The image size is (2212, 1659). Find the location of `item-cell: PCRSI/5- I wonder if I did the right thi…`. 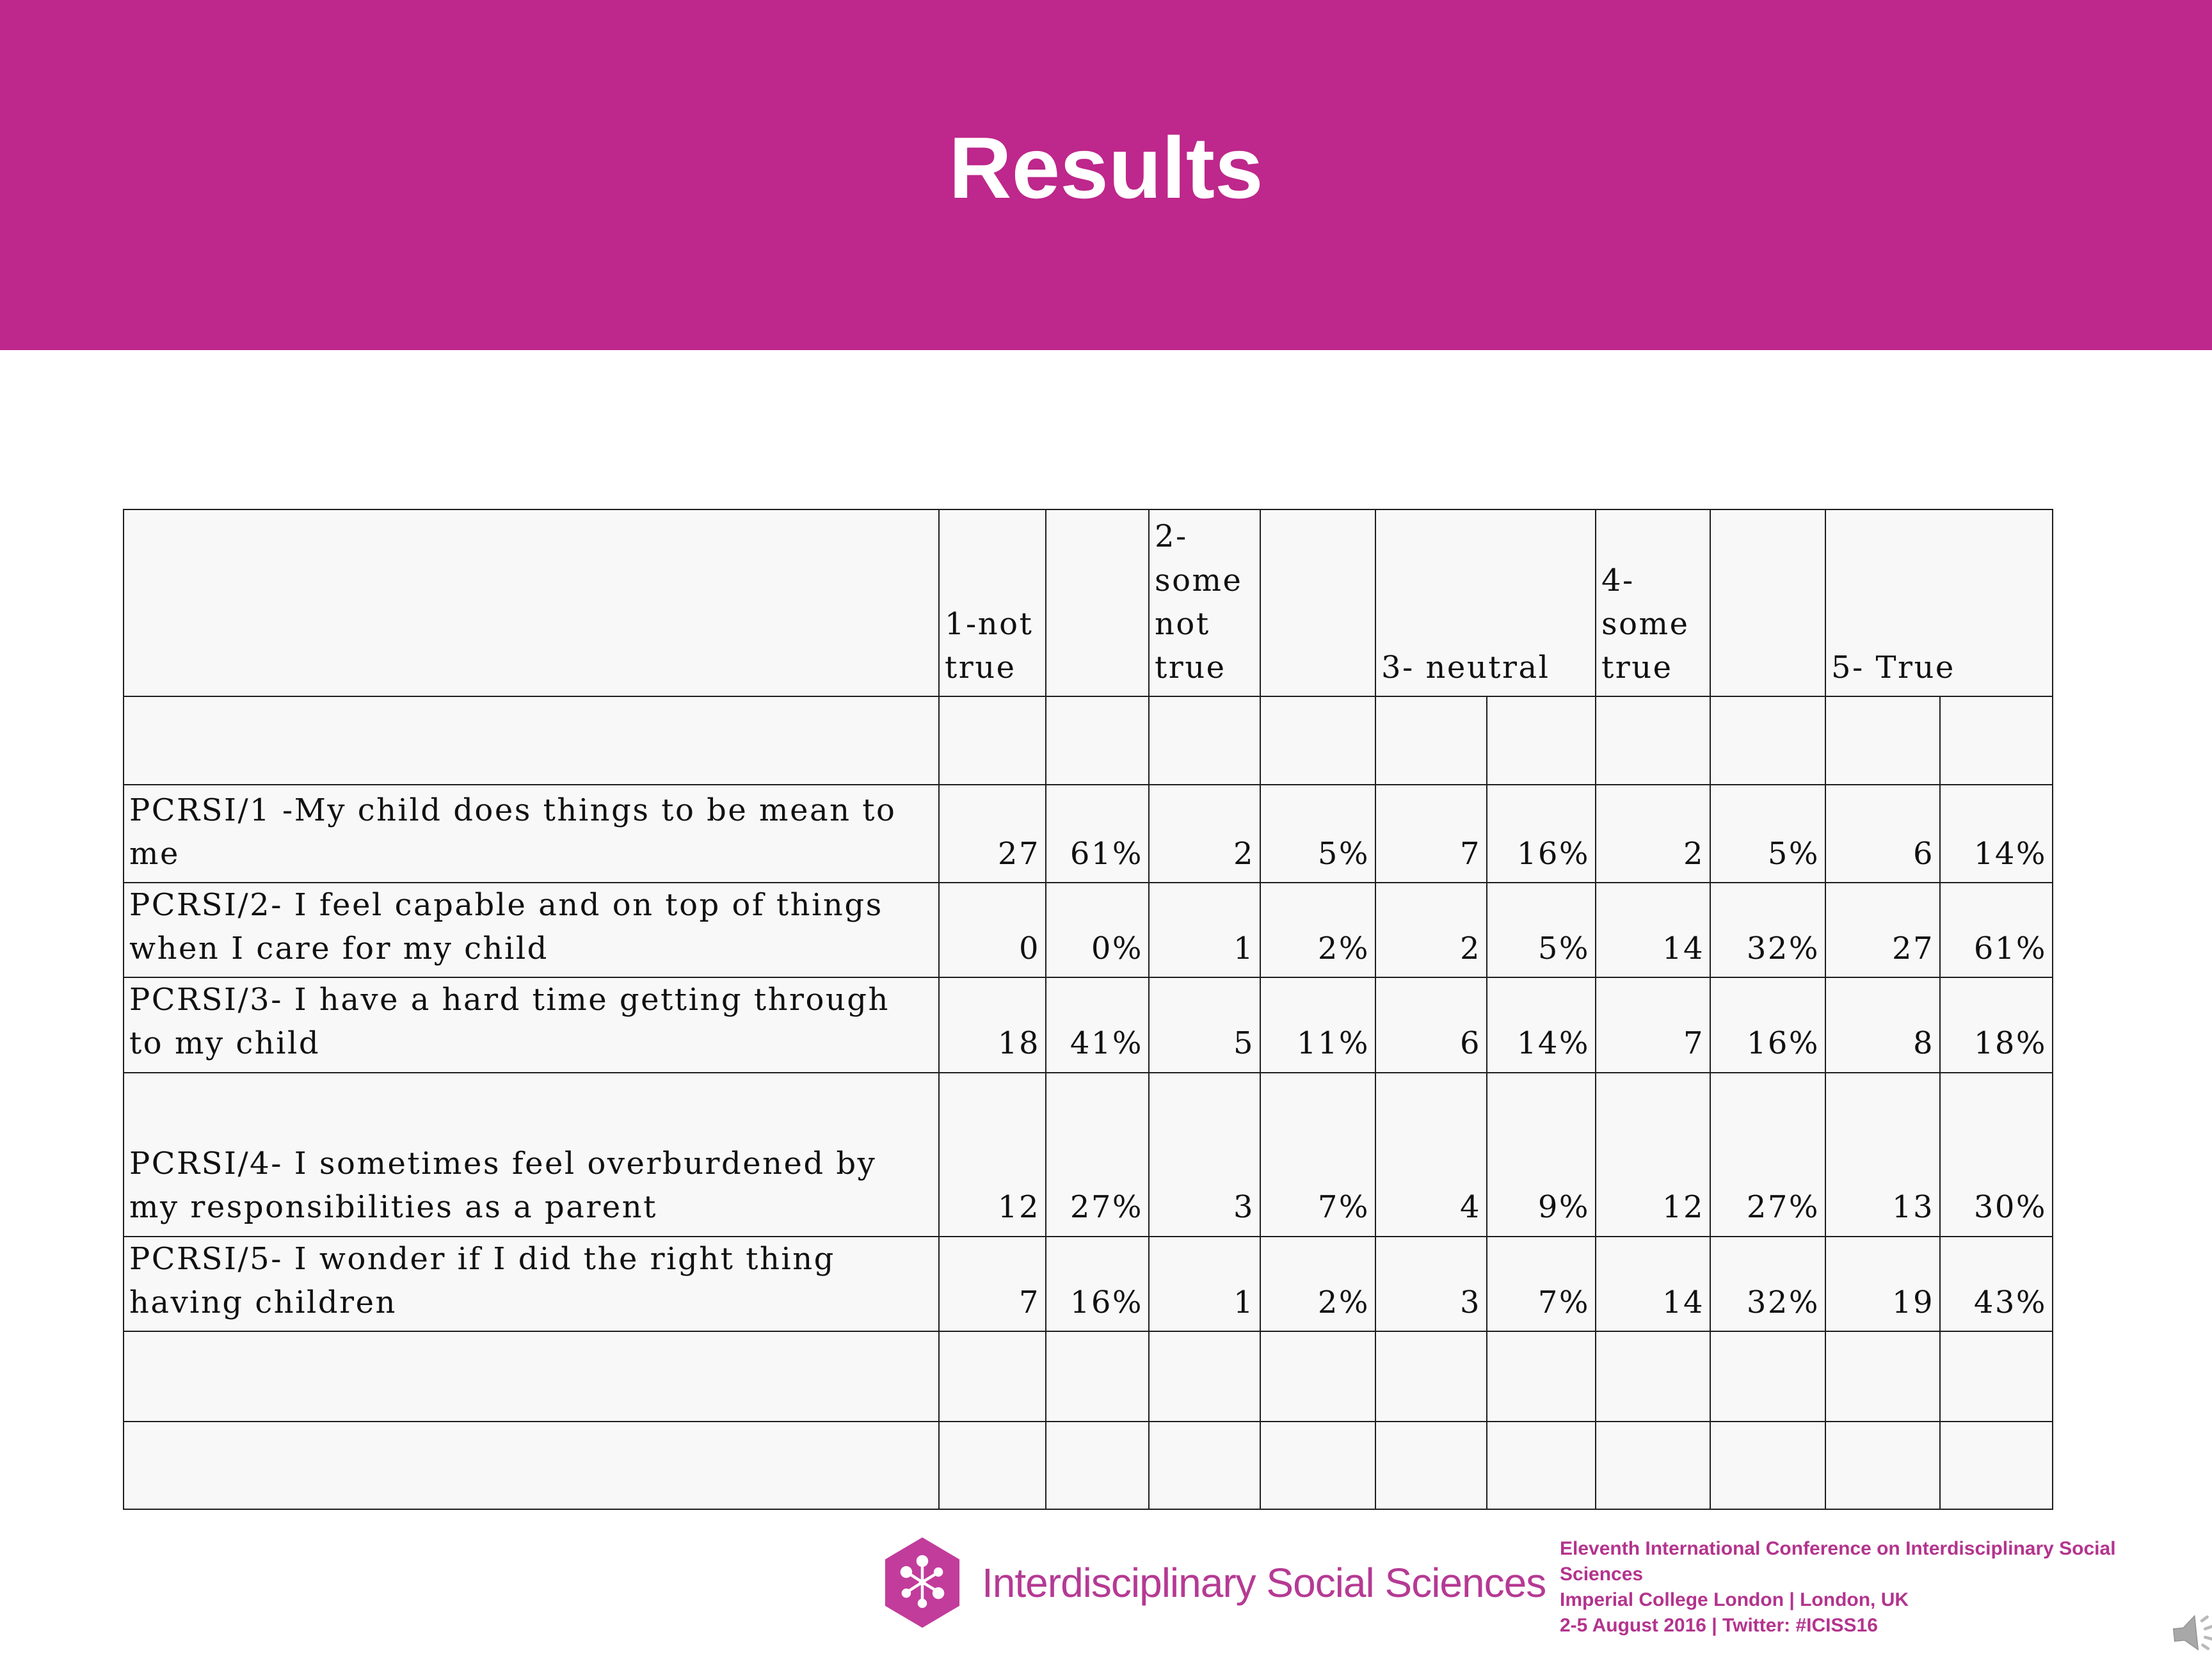

item-cell: PCRSI/5- I wonder if I did the right thi… is located at coordinates (531, 1283).